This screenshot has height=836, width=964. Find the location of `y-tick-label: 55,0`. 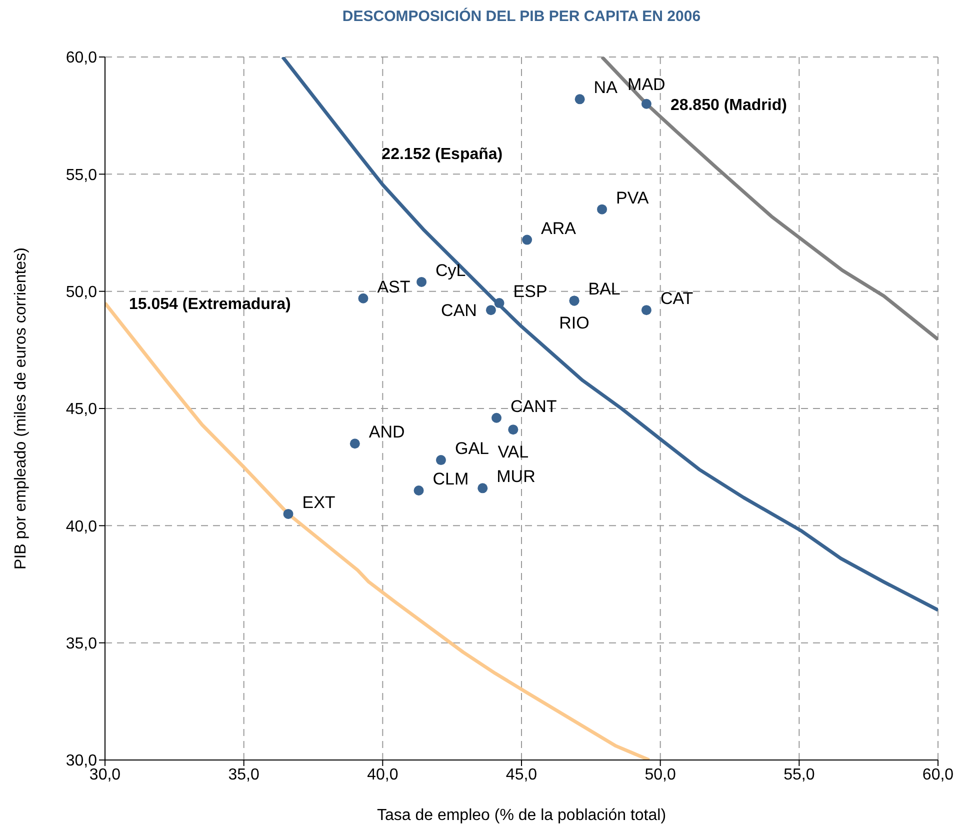

y-tick-label: 55,0 is located at coordinates (82, 175).